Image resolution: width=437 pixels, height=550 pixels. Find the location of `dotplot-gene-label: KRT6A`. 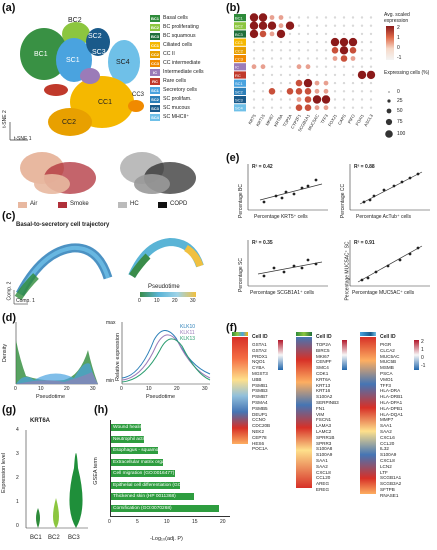

dotplot-gene-label: KRT6A is located at coordinates (278, 120).